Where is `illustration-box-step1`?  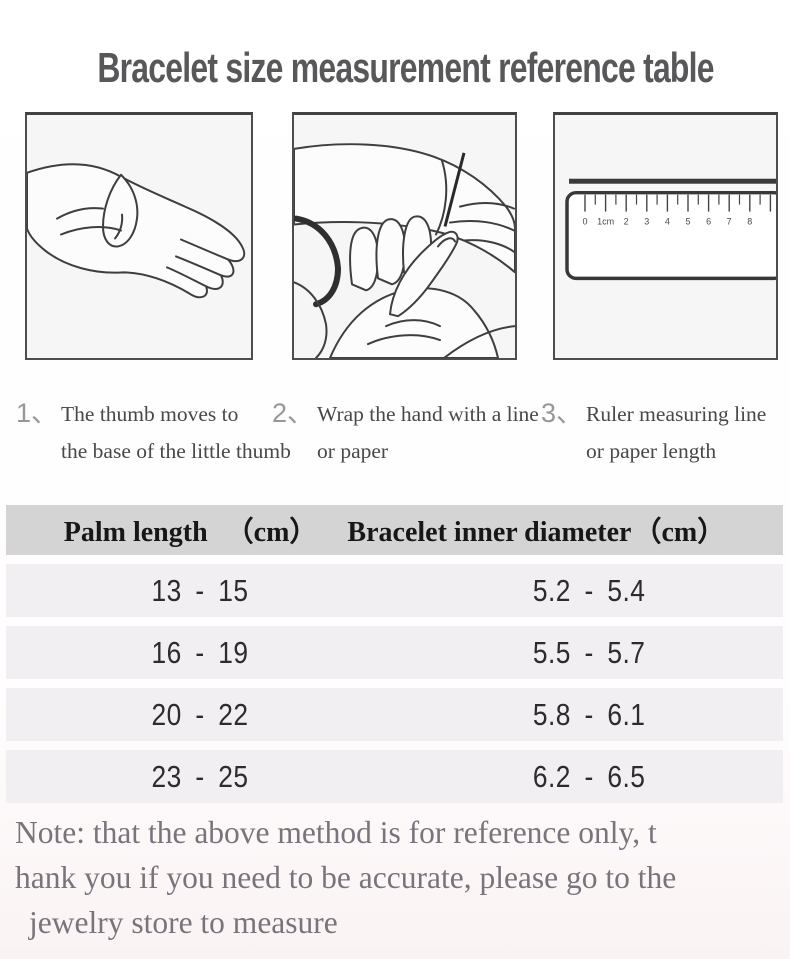 illustration-box-step1 is located at coordinates (139, 236).